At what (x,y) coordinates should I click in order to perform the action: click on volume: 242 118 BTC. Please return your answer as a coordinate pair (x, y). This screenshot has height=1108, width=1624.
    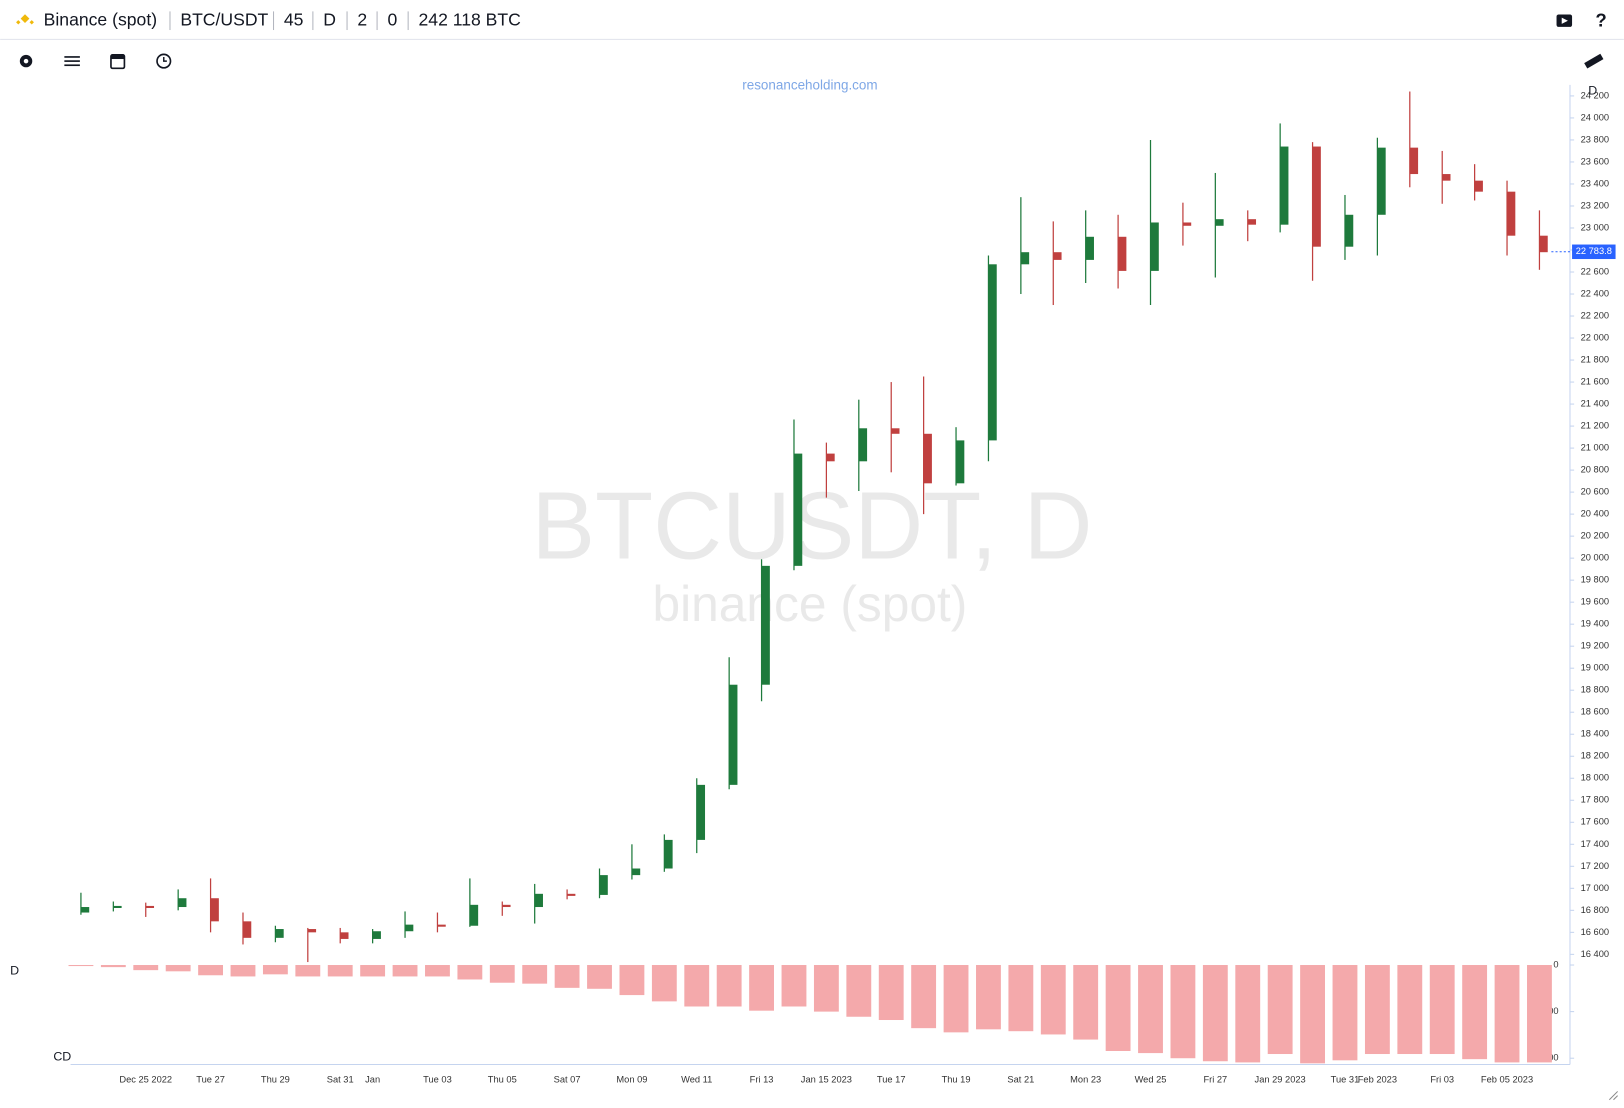
    Looking at the image, I should click on (470, 19).